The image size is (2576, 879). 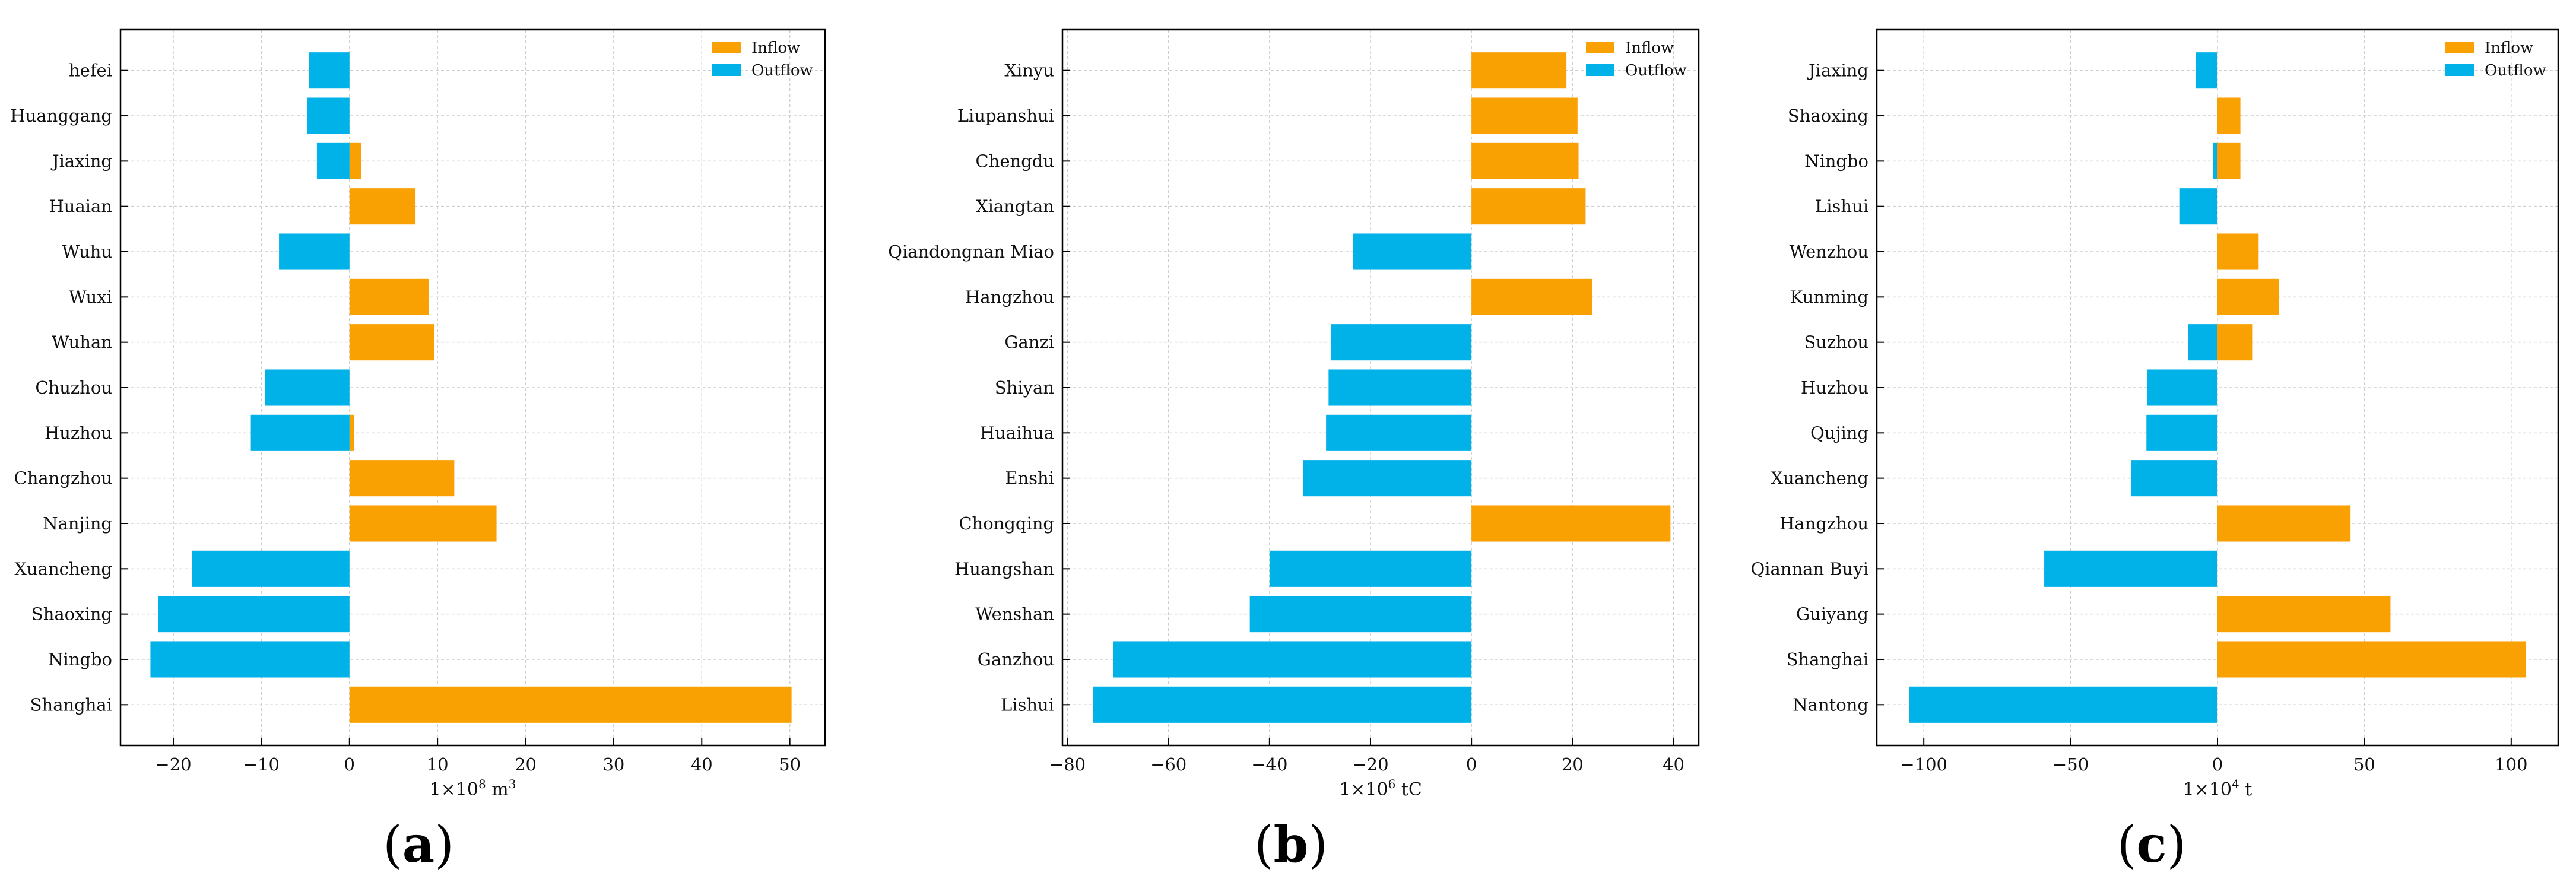 I want to click on bar-outflow-a-chuzhou, so click(x=307, y=387).